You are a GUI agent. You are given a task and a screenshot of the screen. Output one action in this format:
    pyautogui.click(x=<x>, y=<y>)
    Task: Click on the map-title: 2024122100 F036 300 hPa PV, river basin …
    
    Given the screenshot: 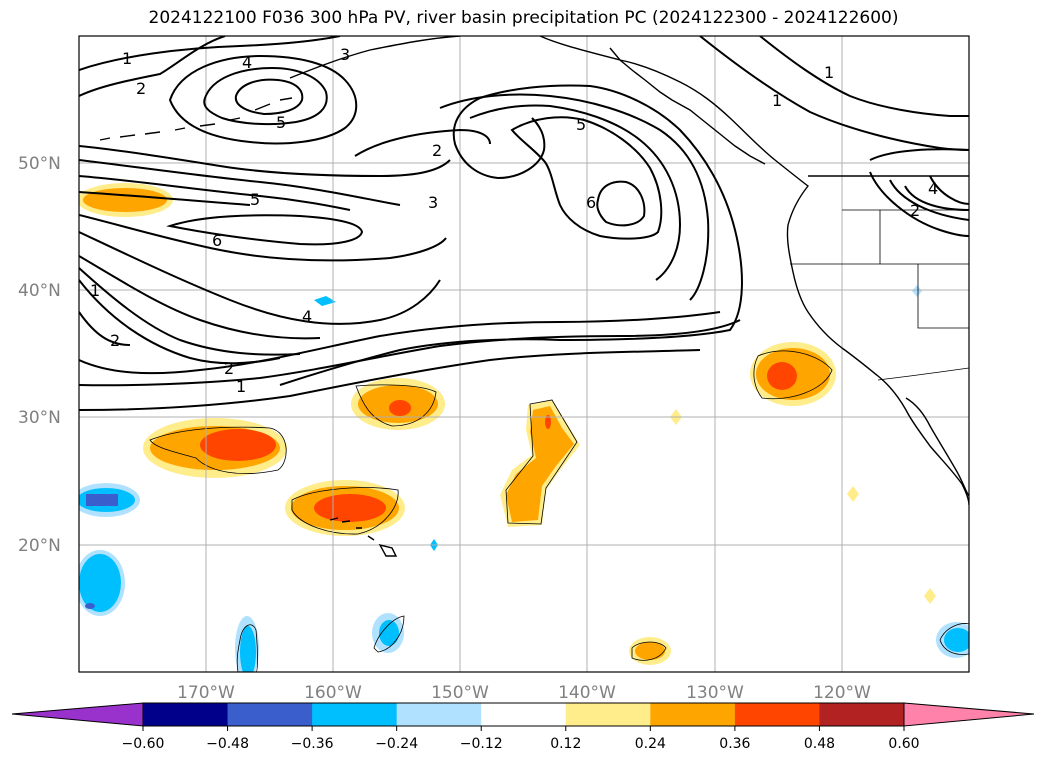 What is the action you would take?
    pyautogui.click(x=523, y=18)
    